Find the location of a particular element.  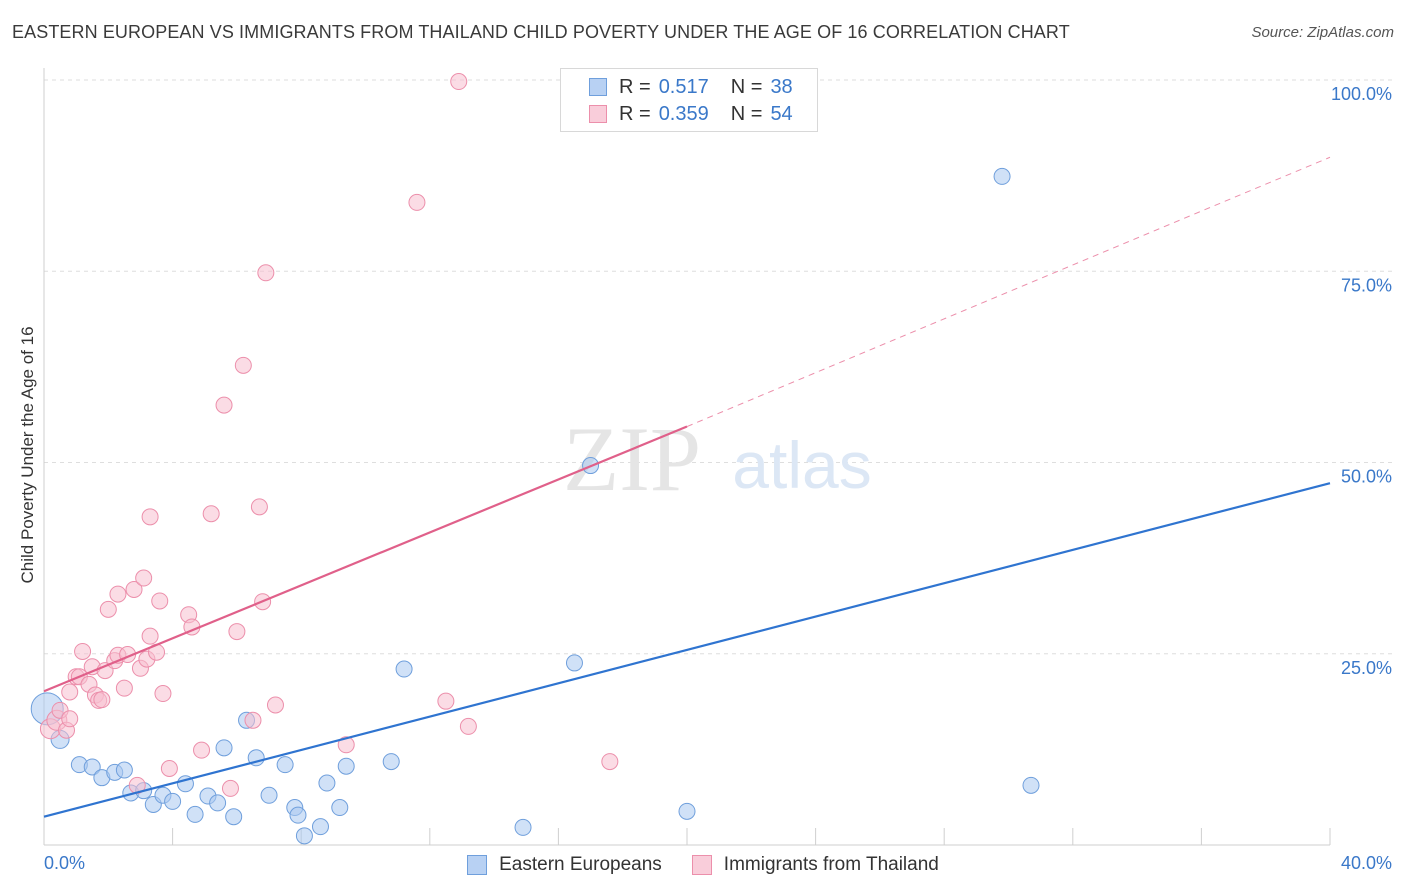

watermark-zip: ZIP is located at coordinates (632, 459).